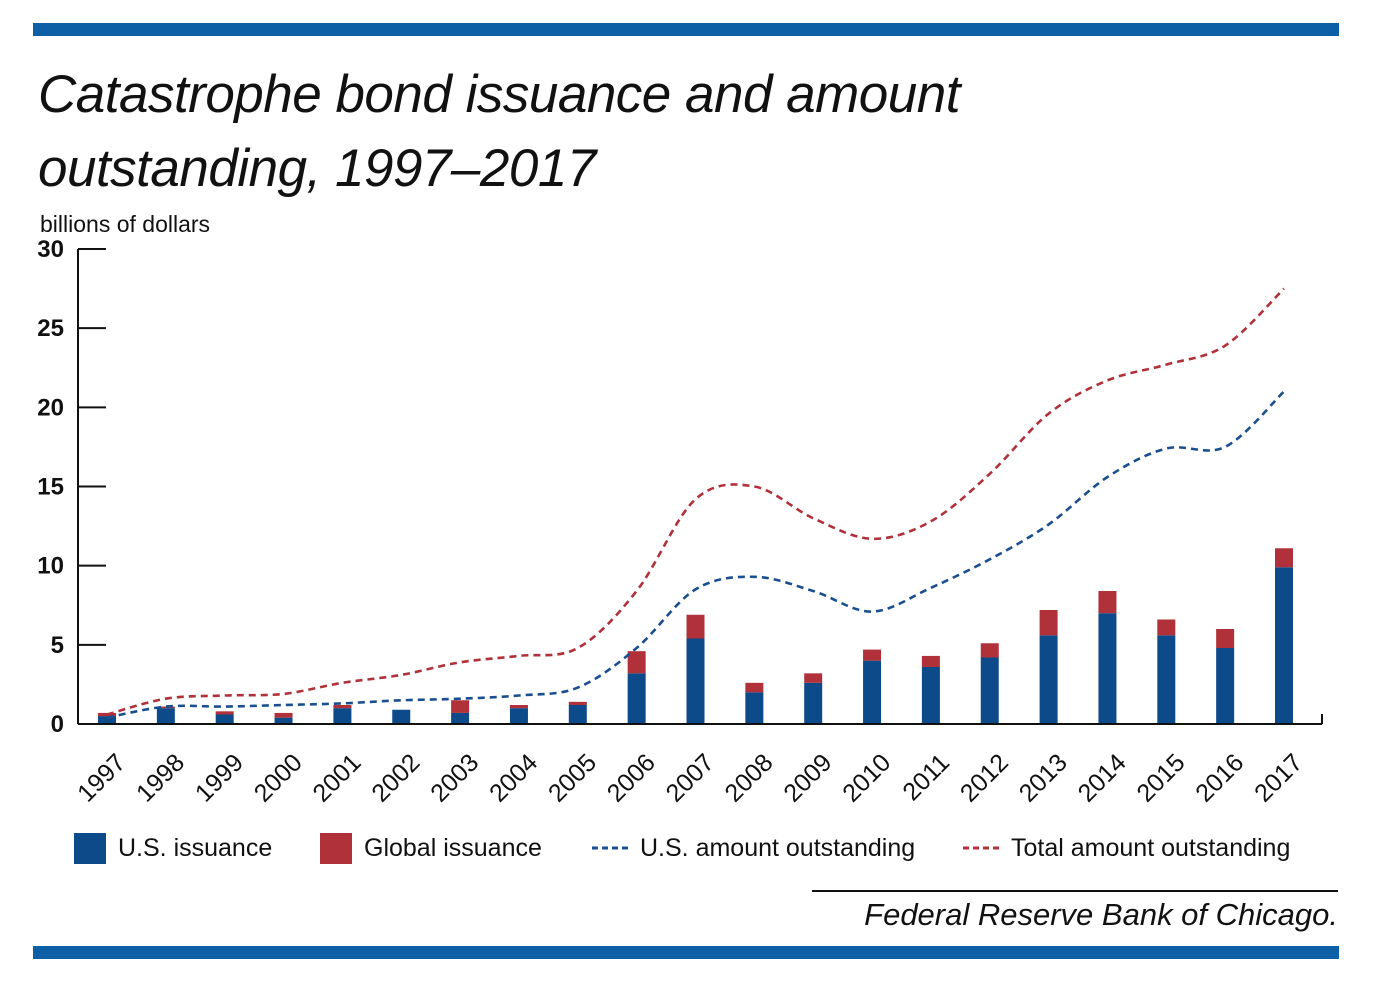 The width and height of the screenshot is (1380, 984). I want to click on y-tick-label-15: 15, so click(50, 487).